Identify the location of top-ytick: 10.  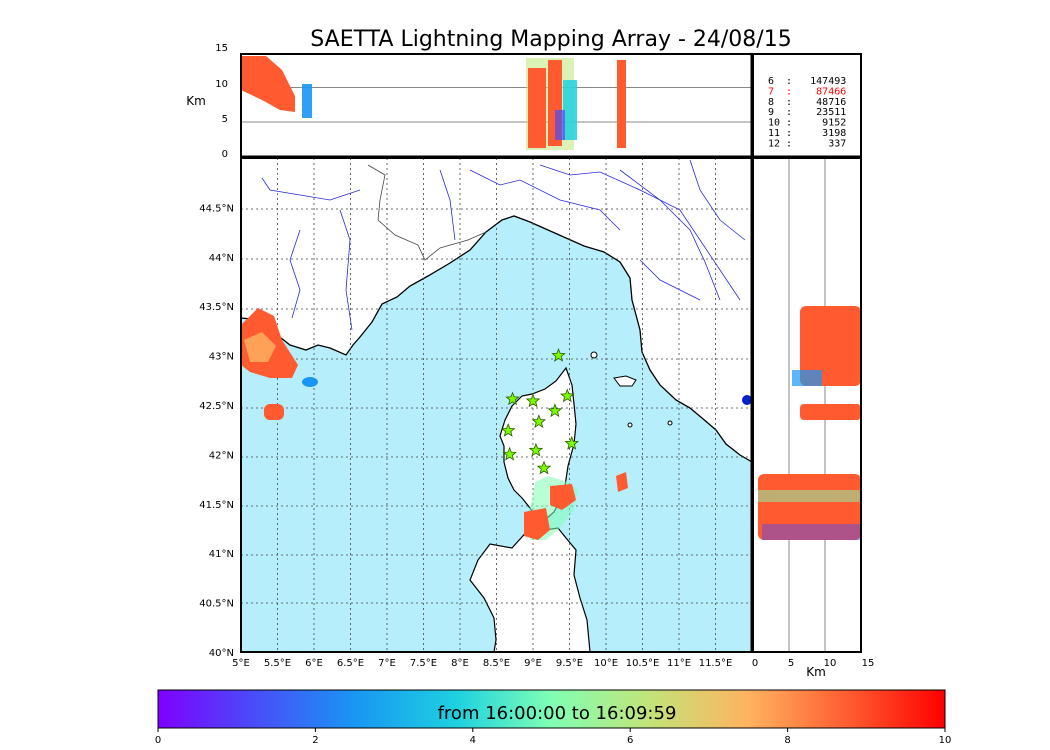
(221, 84).